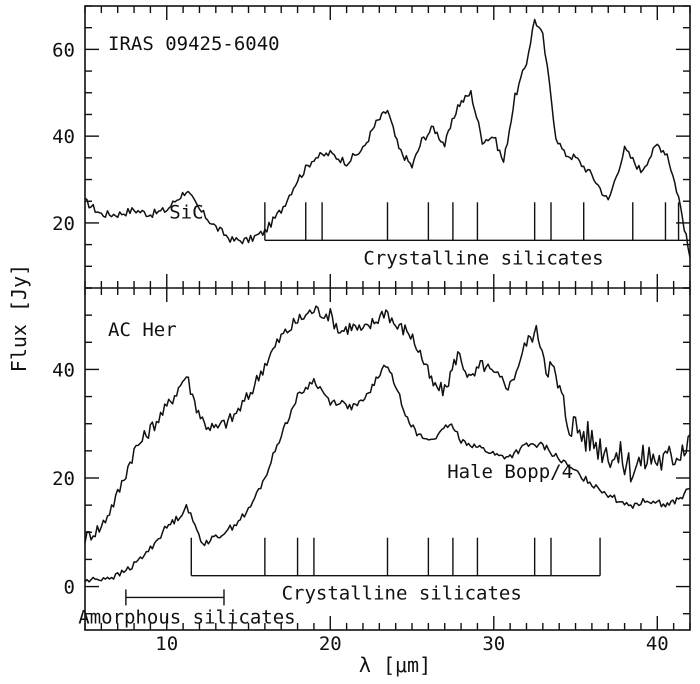 The height and width of the screenshot is (684, 700). I want to click on y-axis-title: Flux [Jy], so click(19, 318).